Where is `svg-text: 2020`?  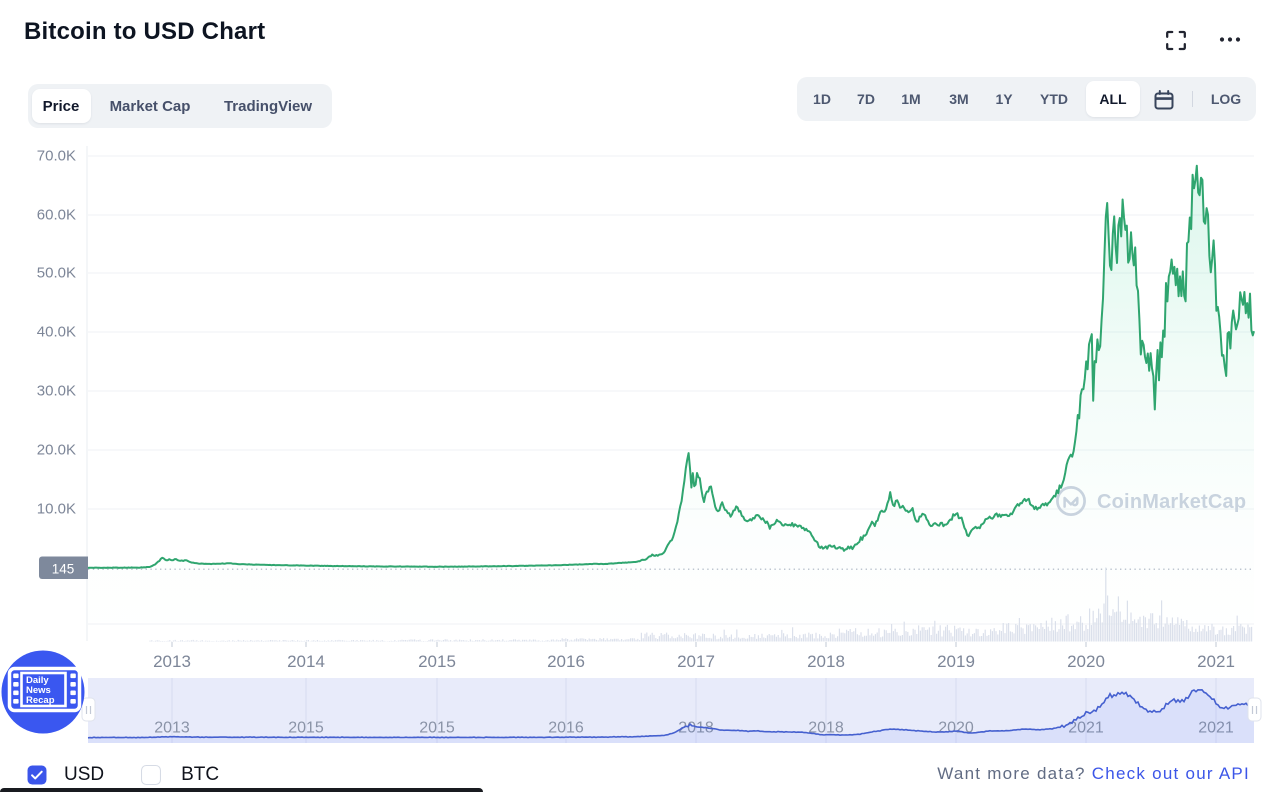
svg-text: 2020 is located at coordinates (1086, 661).